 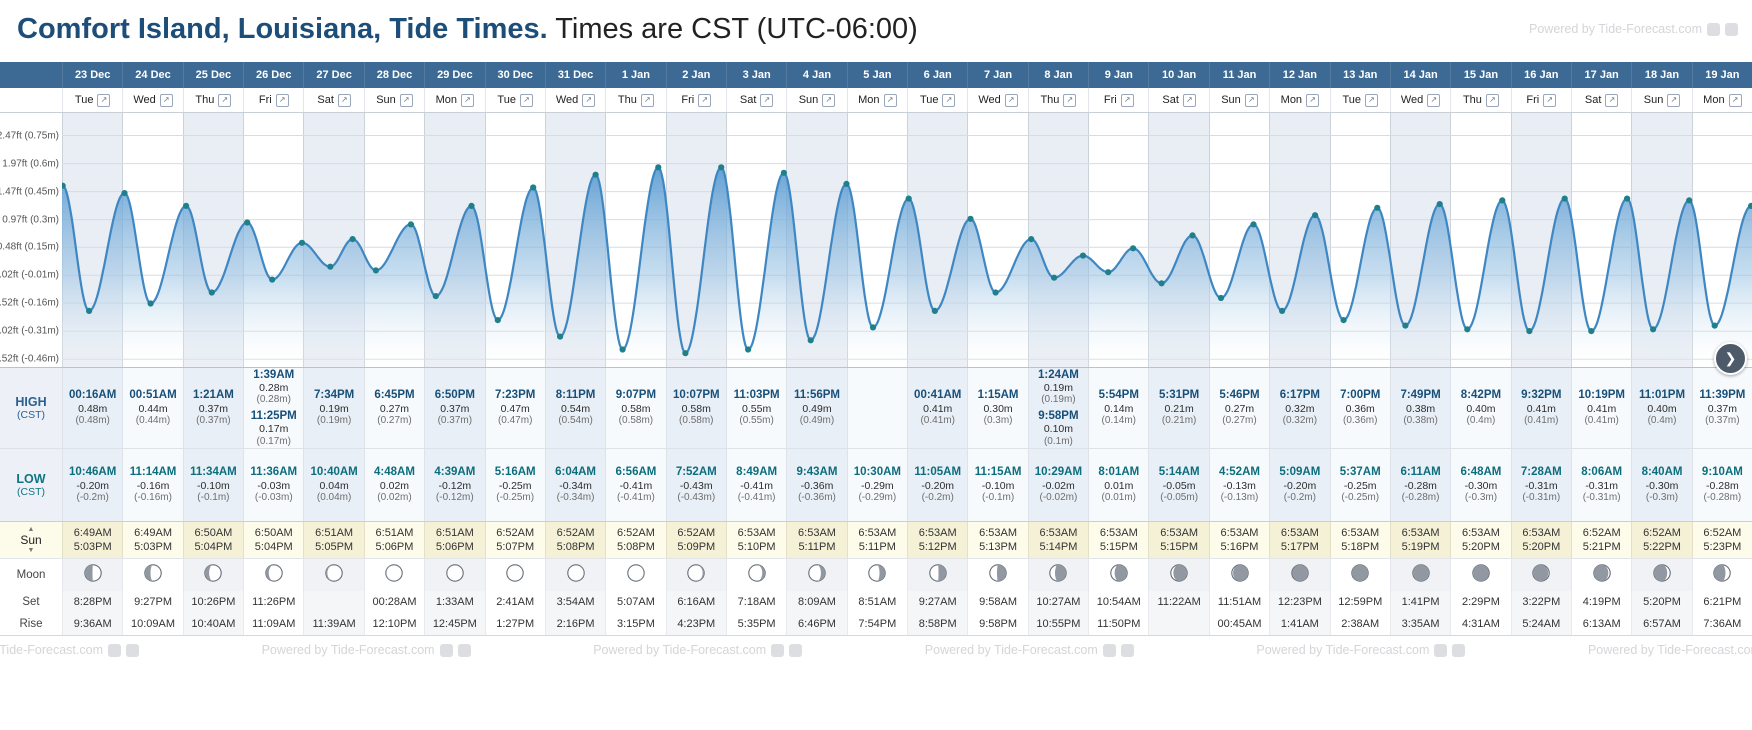 I want to click on low-tide-cell: 4:39AM -0.12m (-0.12m), so click(x=454, y=485).